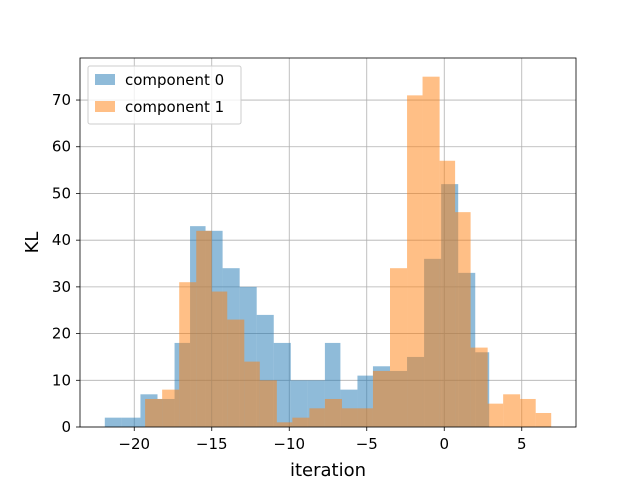  Describe the element at coordinates (134, 444) in the screenshot. I see `x-tick-label: −20` at that location.